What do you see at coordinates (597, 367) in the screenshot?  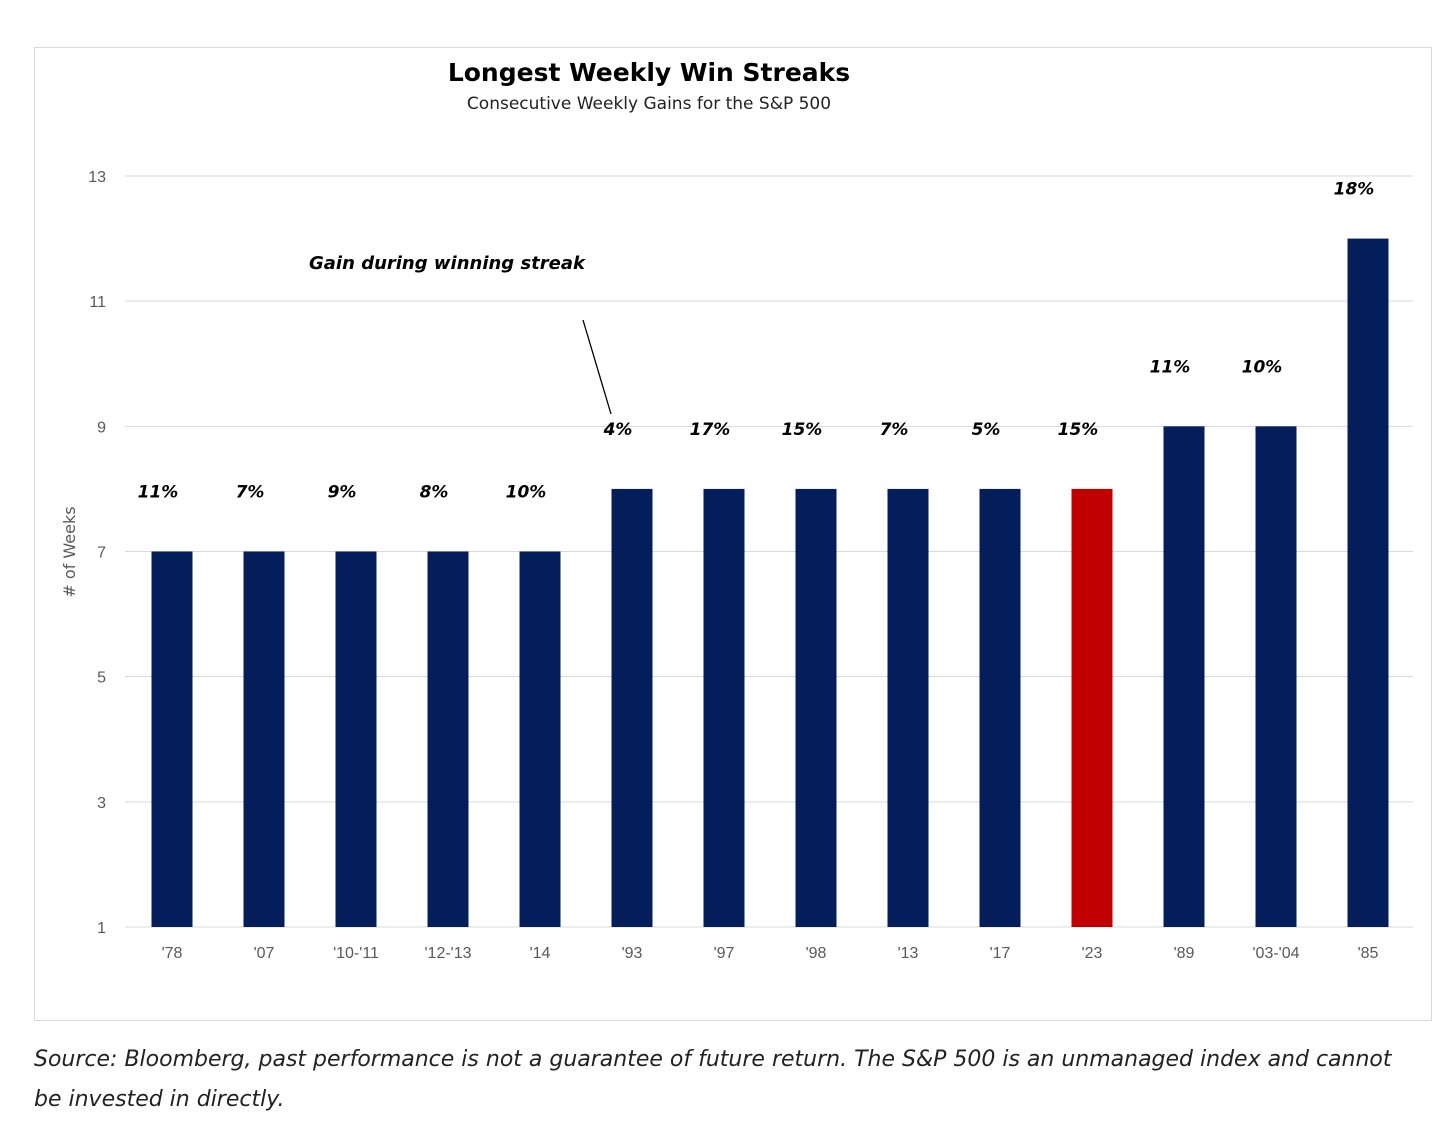 I see `annotation-arrow-line` at bounding box center [597, 367].